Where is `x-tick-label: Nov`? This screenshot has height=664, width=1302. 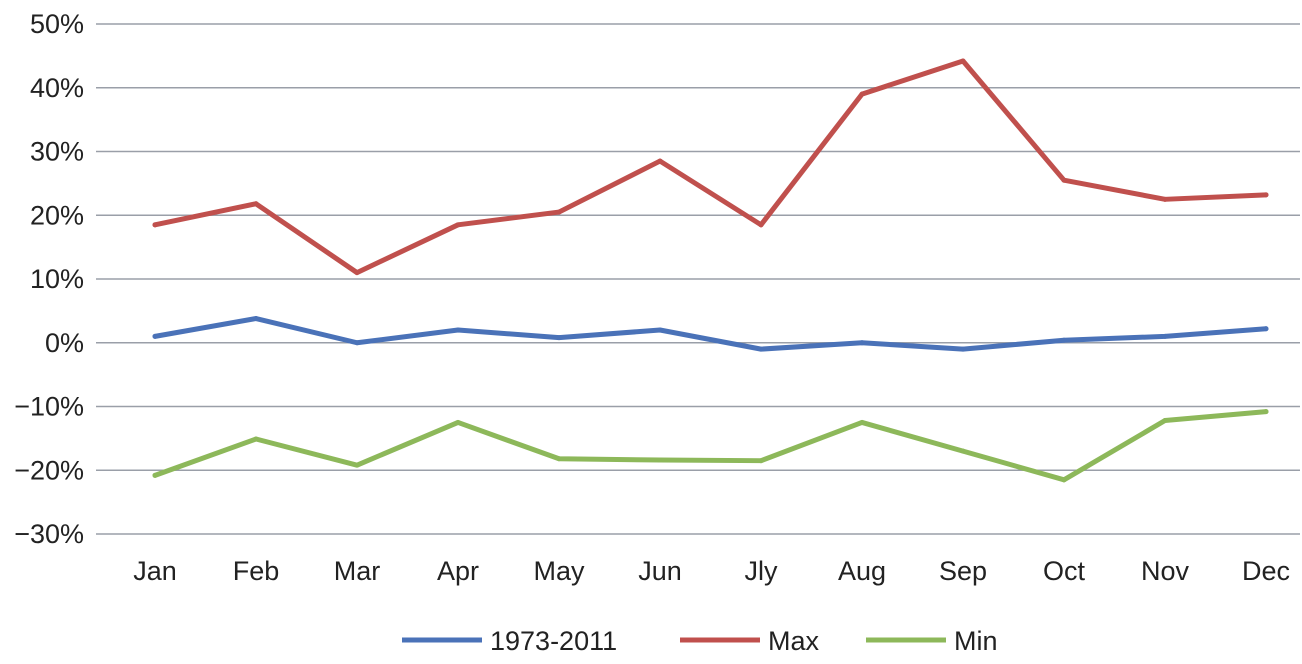 x-tick-label: Nov is located at coordinates (1165, 571).